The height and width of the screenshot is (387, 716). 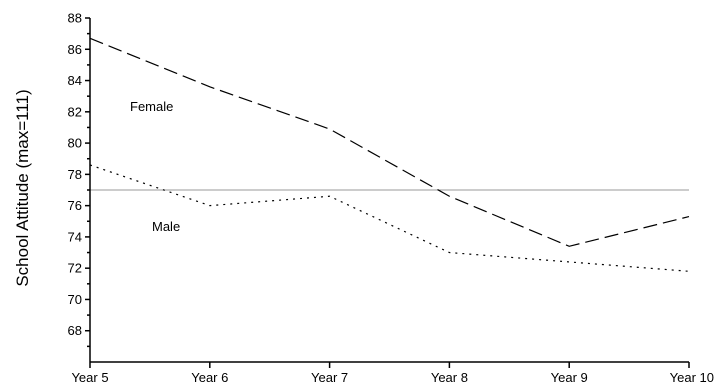 I want to click on y-axis-title: School Attitude (max=111), so click(x=22, y=187).